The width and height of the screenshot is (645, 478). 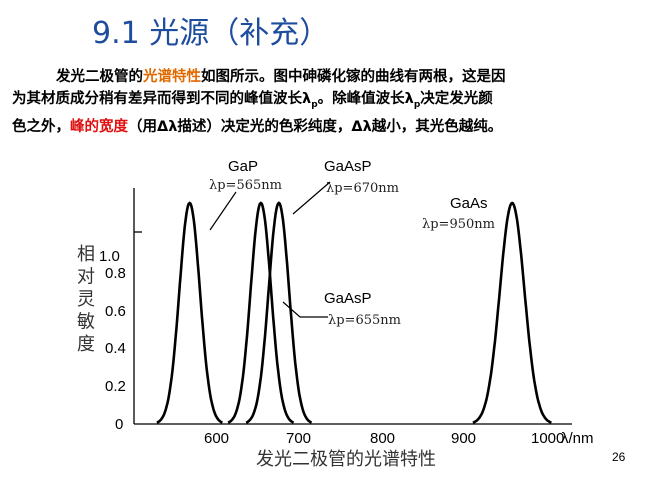 I want to click on peak-label-gaas: λp=950nm, so click(x=458, y=224).